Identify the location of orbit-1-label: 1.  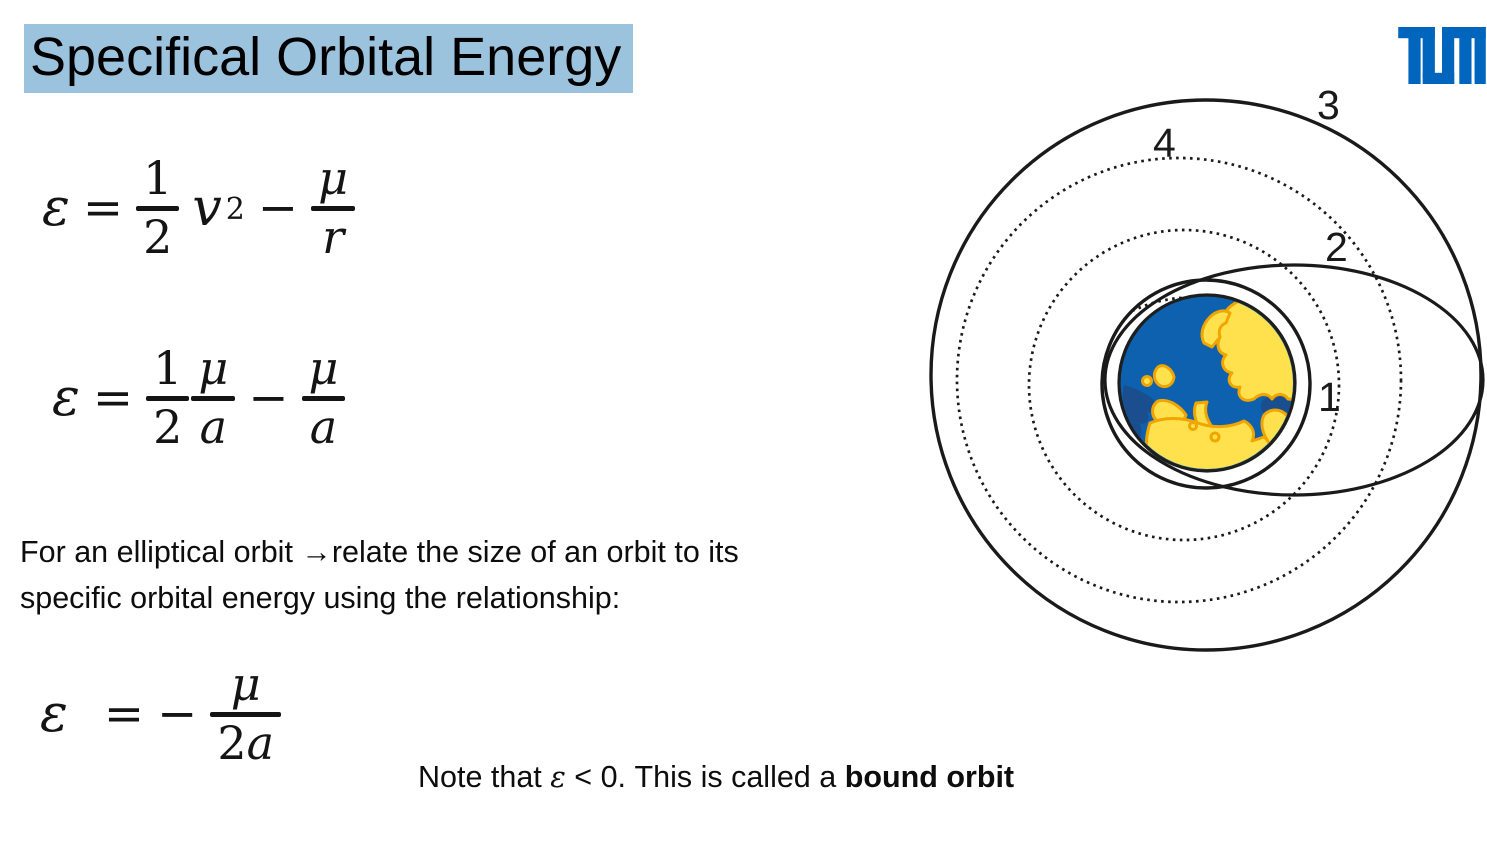
(1329, 397).